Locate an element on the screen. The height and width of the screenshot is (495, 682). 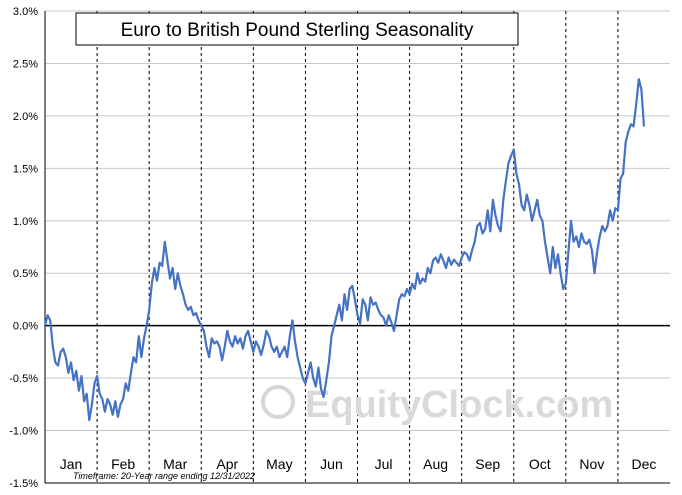
month-label: Oct is located at coordinates (540, 464).